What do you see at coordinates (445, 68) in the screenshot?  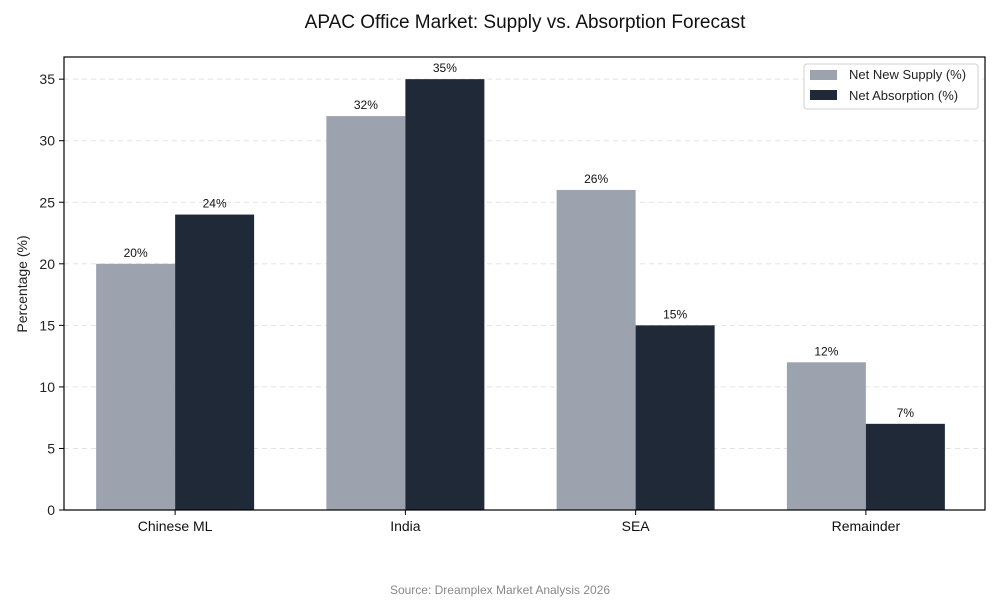 I see `data-label: 35%` at bounding box center [445, 68].